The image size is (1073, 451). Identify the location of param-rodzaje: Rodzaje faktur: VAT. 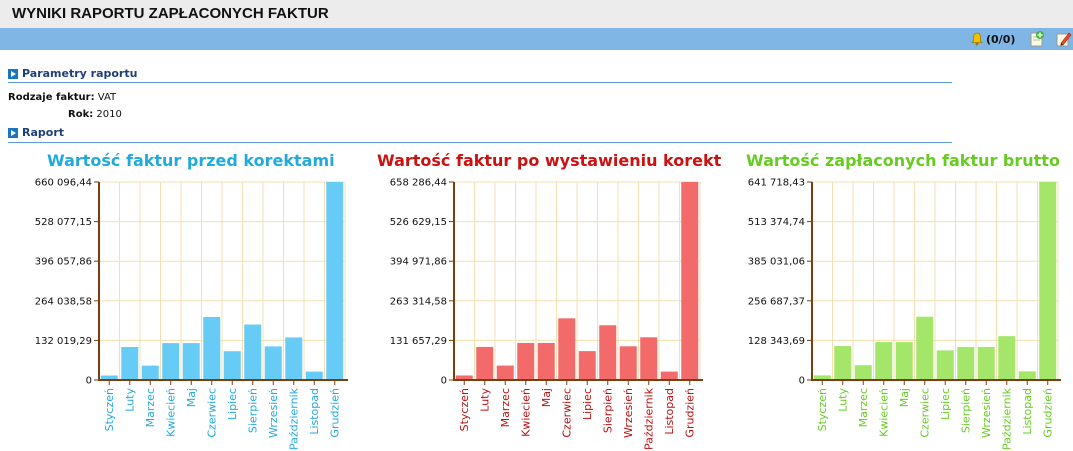
(62, 97).